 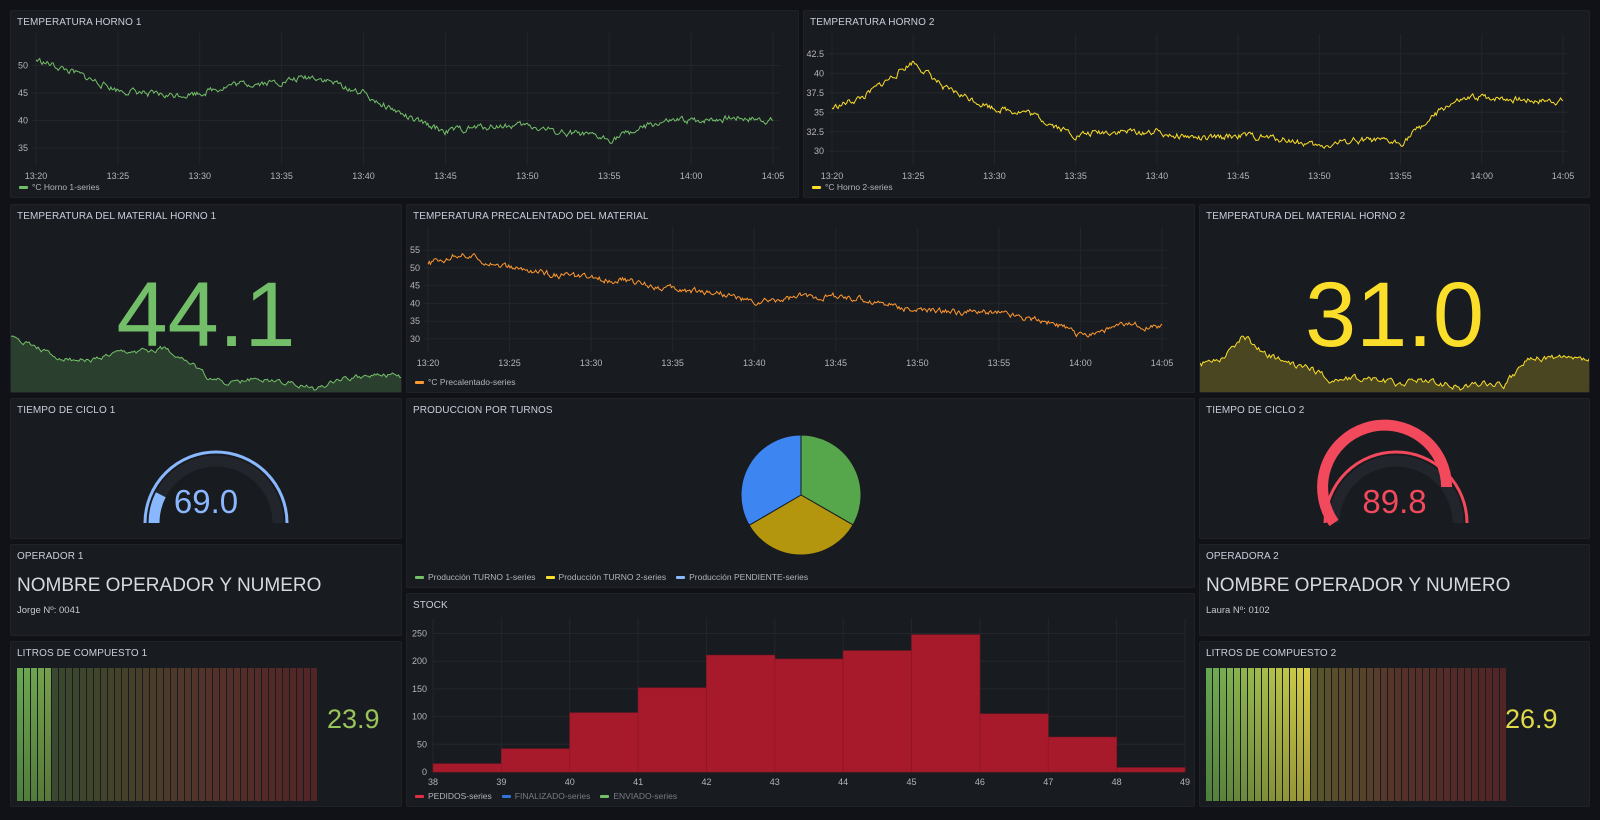 I want to click on y-tick-label: 45, so click(x=23, y=93).